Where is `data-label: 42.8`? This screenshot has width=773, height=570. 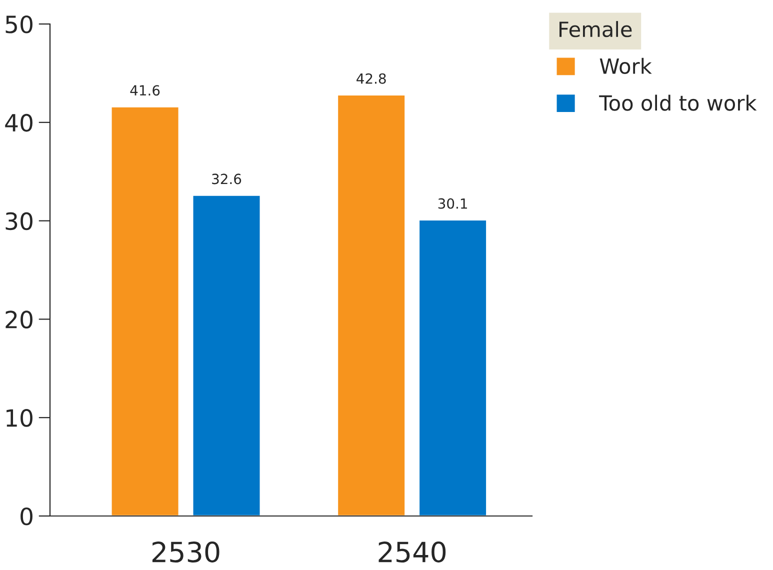
data-label: 42.8 is located at coordinates (371, 78).